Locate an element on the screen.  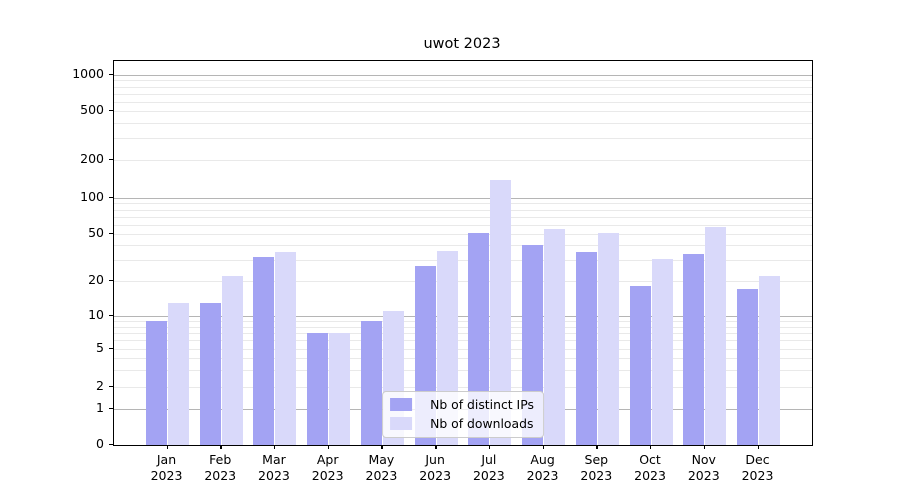
y-tick-label: 0 is located at coordinates (100, 443).